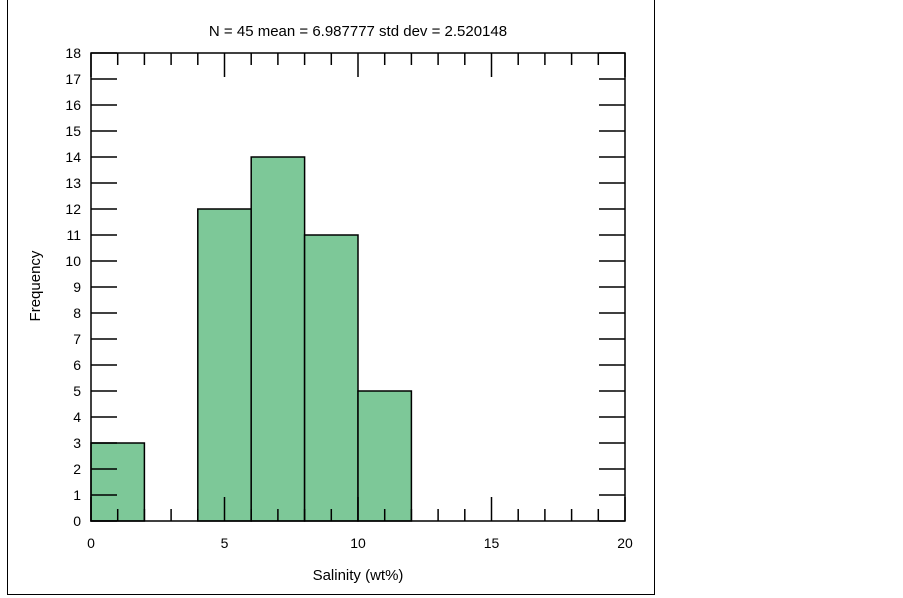  I want to click on y-tick-label: 9, so click(77, 287).